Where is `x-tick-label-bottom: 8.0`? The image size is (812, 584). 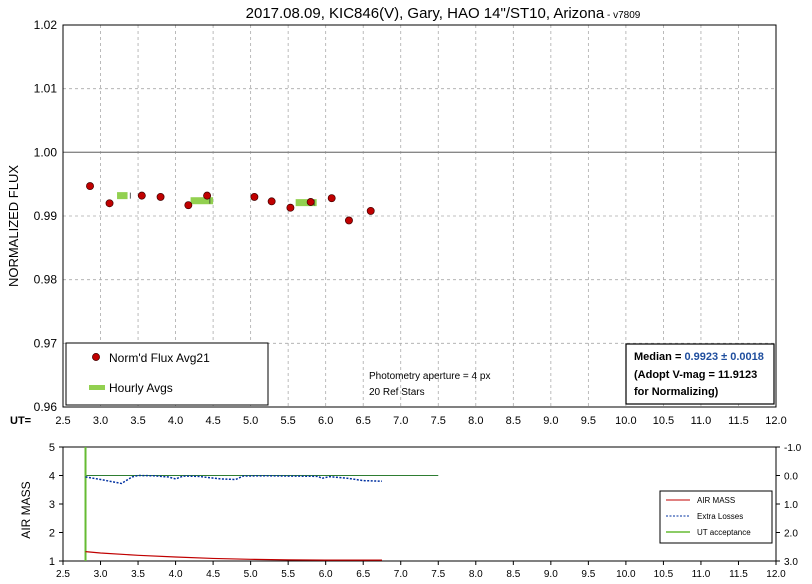
x-tick-label-bottom: 8.0 is located at coordinates (476, 574).